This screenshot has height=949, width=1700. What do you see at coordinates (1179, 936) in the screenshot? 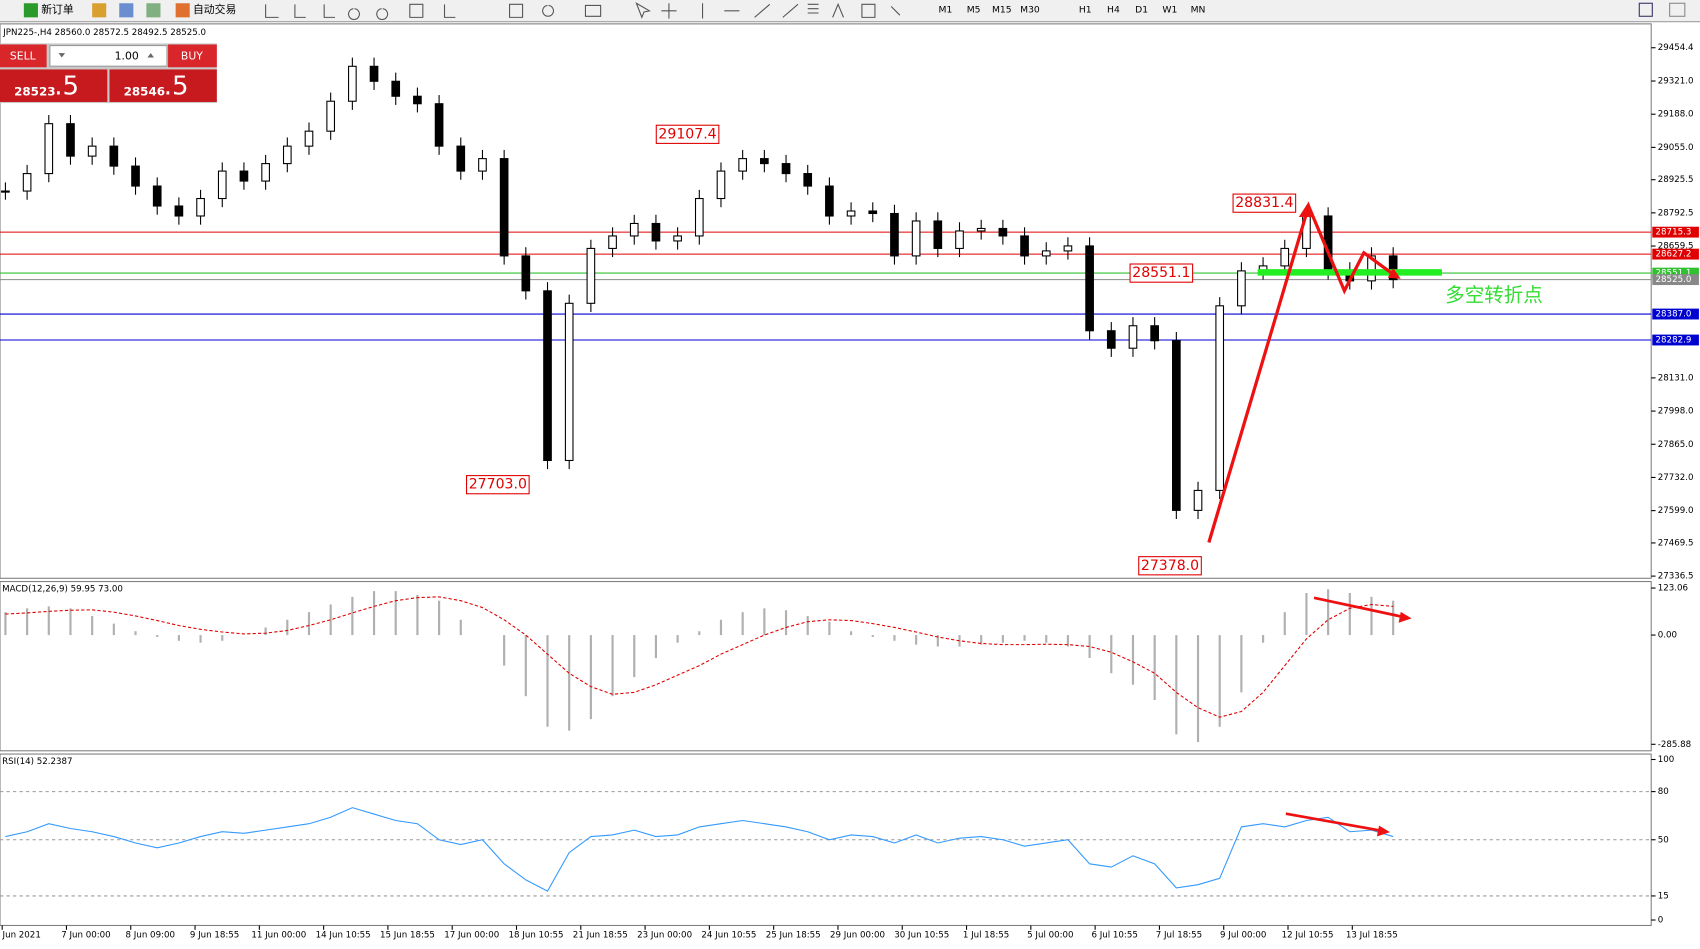
I see `x-tick-label: 7 Jul 18:55` at bounding box center [1179, 936].